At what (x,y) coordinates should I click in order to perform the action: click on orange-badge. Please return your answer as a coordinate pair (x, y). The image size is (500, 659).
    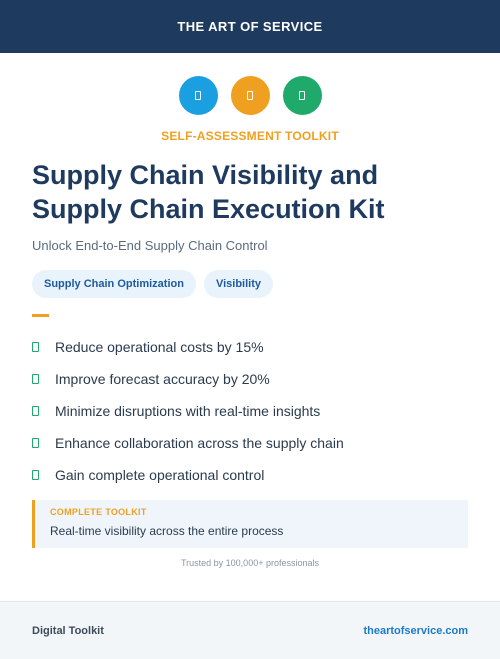
    Looking at the image, I should click on (250, 95).